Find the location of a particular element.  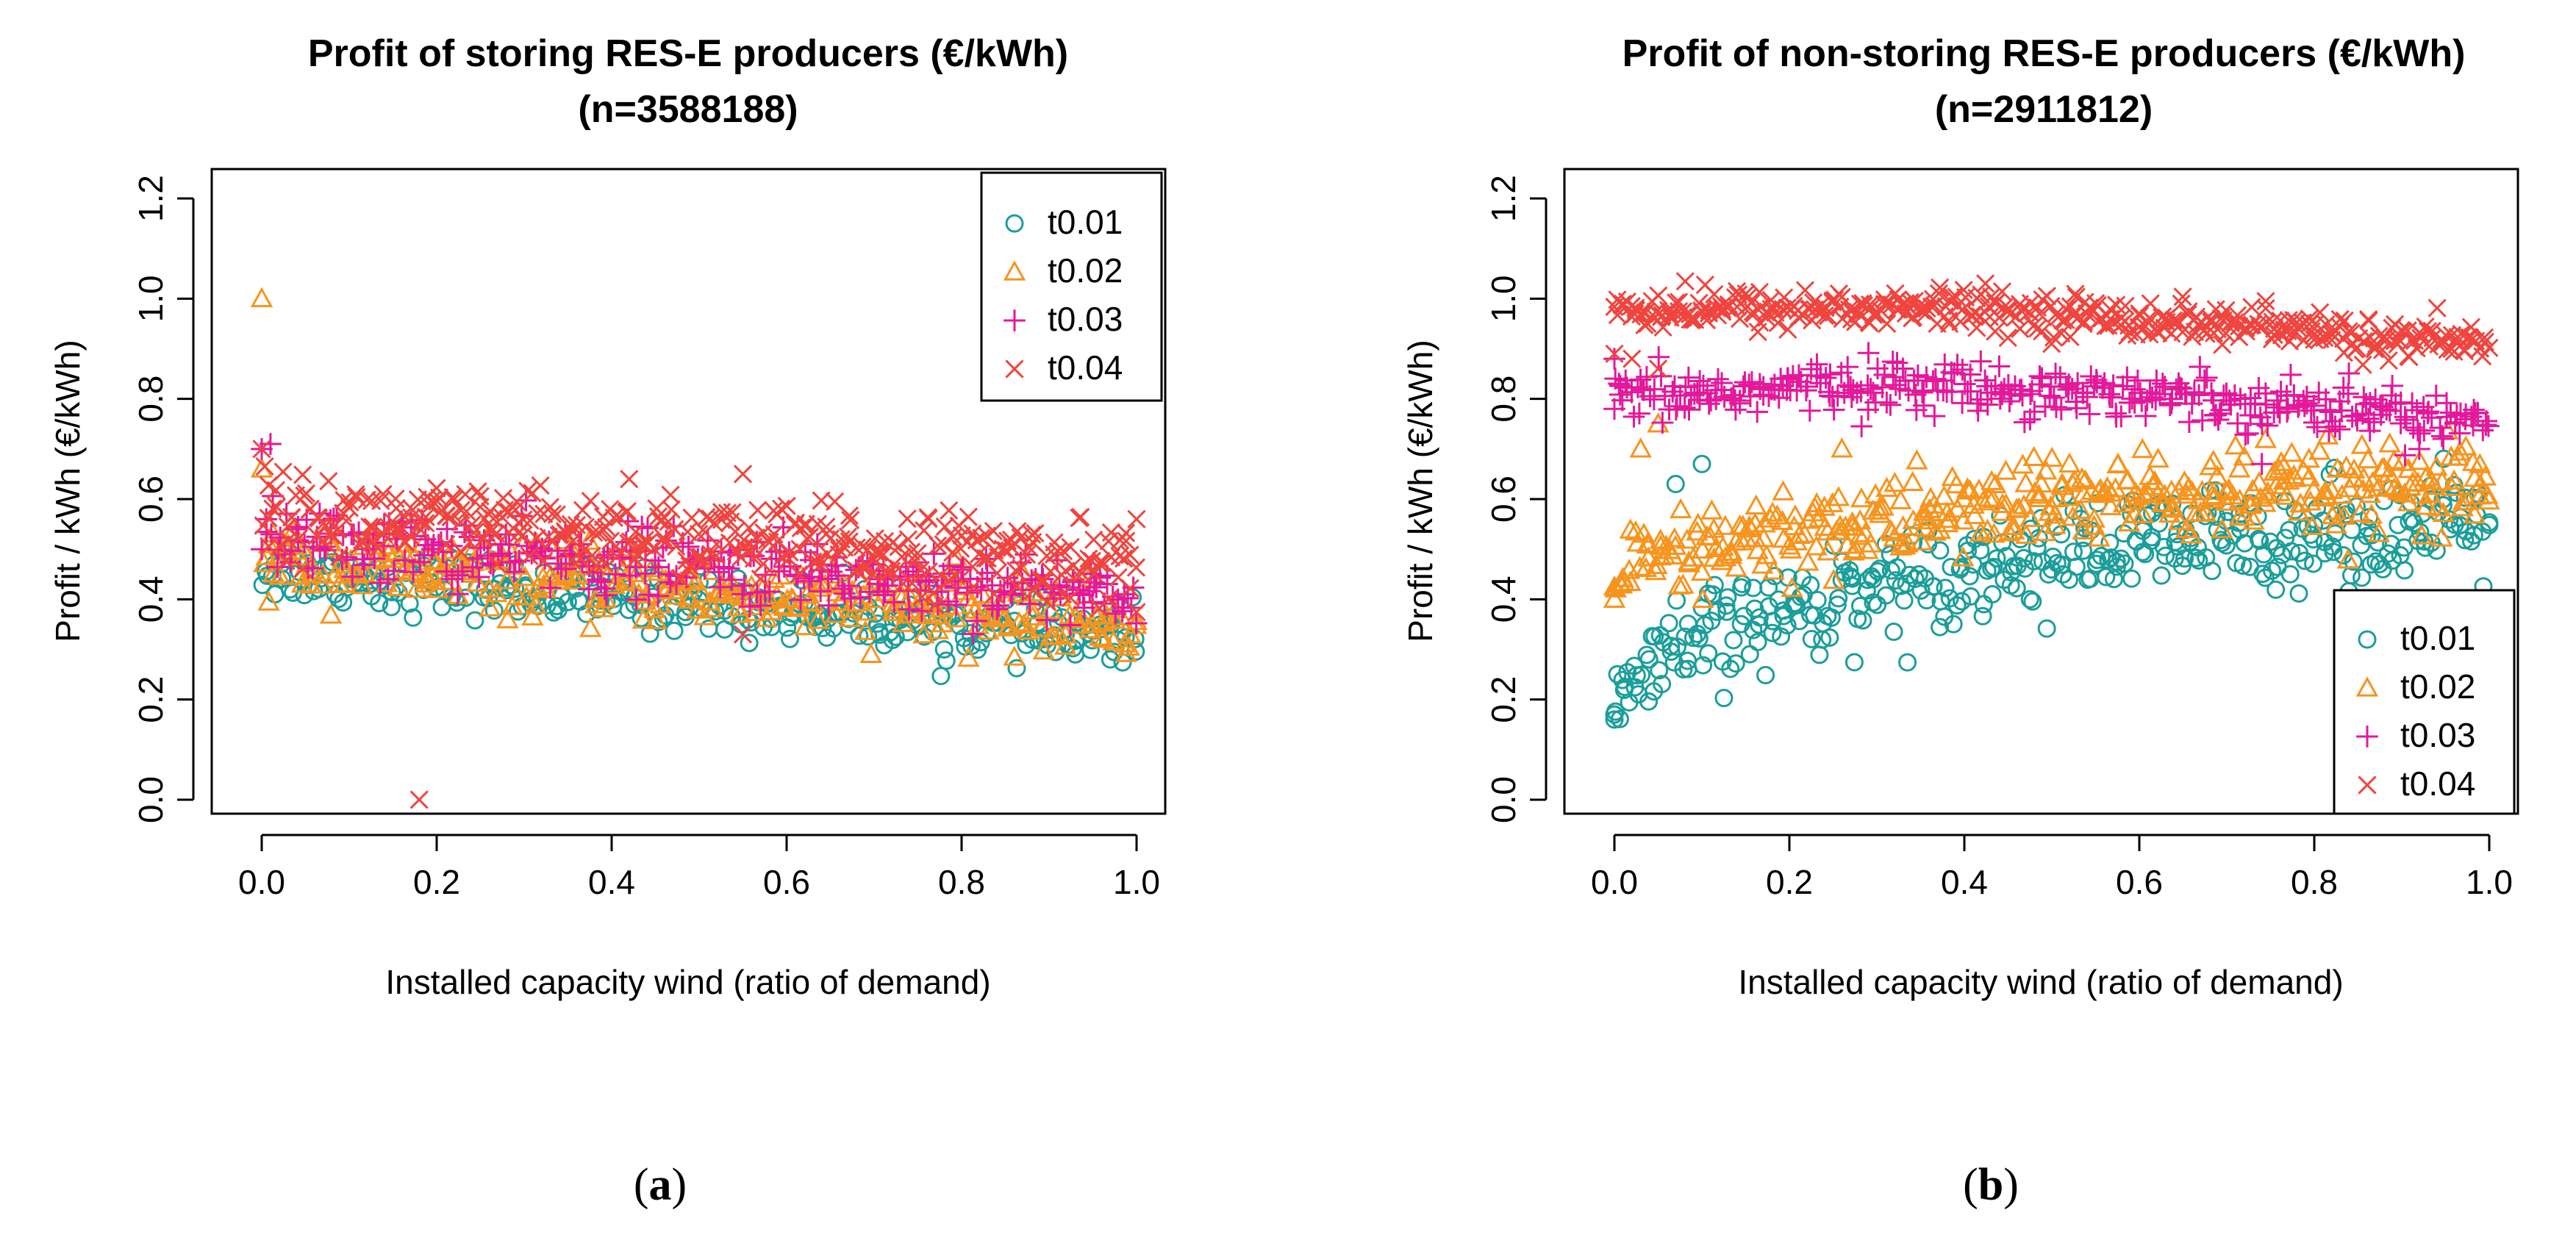

panel-b-outlier-t0.04 is located at coordinates (1614, 354).